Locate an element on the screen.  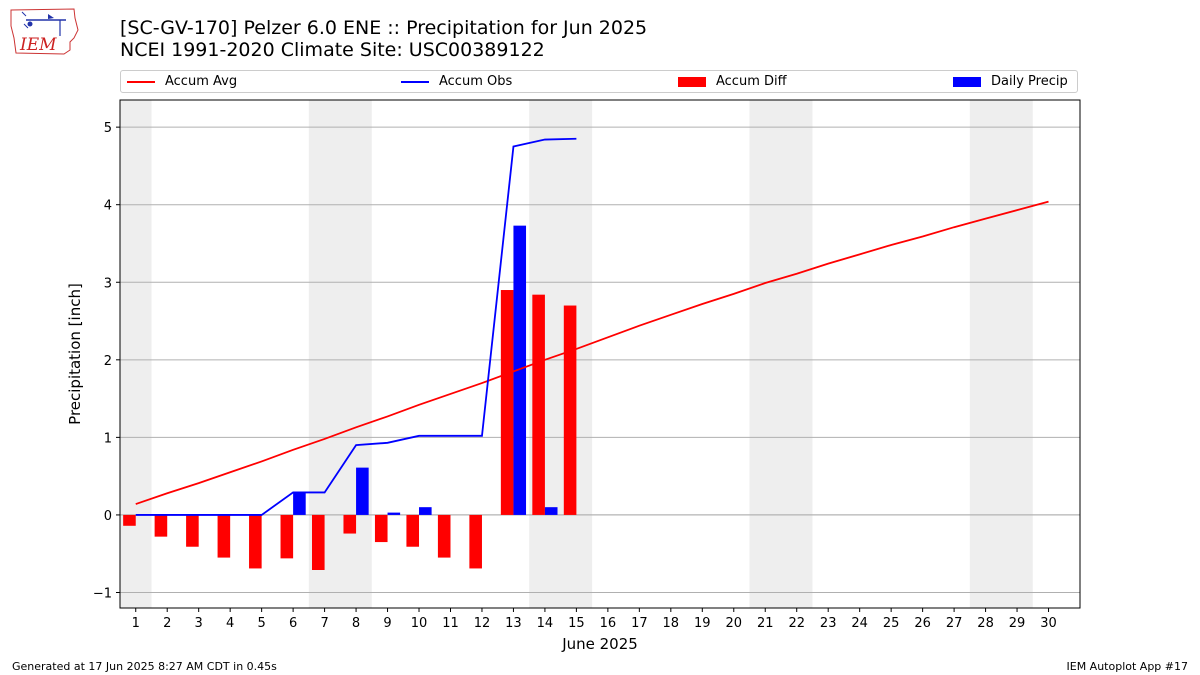
tick-label-y: 4 is located at coordinates (108, 206).